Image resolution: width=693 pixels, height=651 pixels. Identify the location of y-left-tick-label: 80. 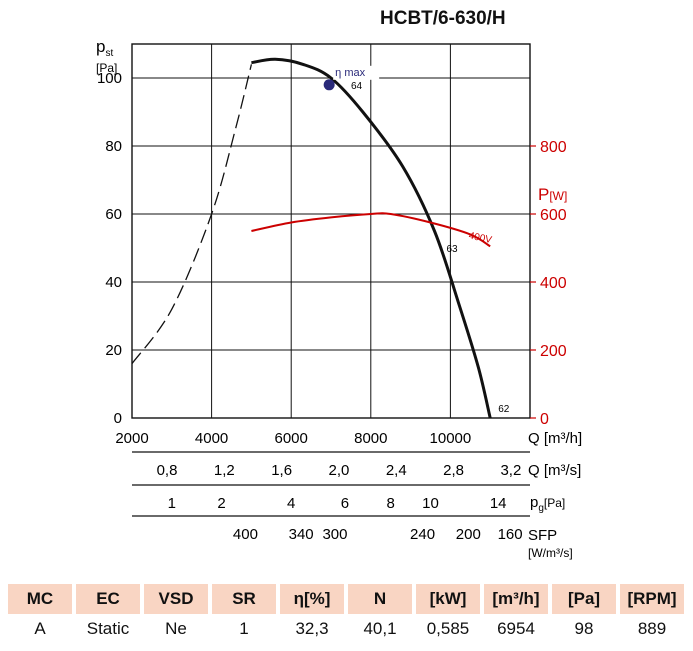
(113, 146).